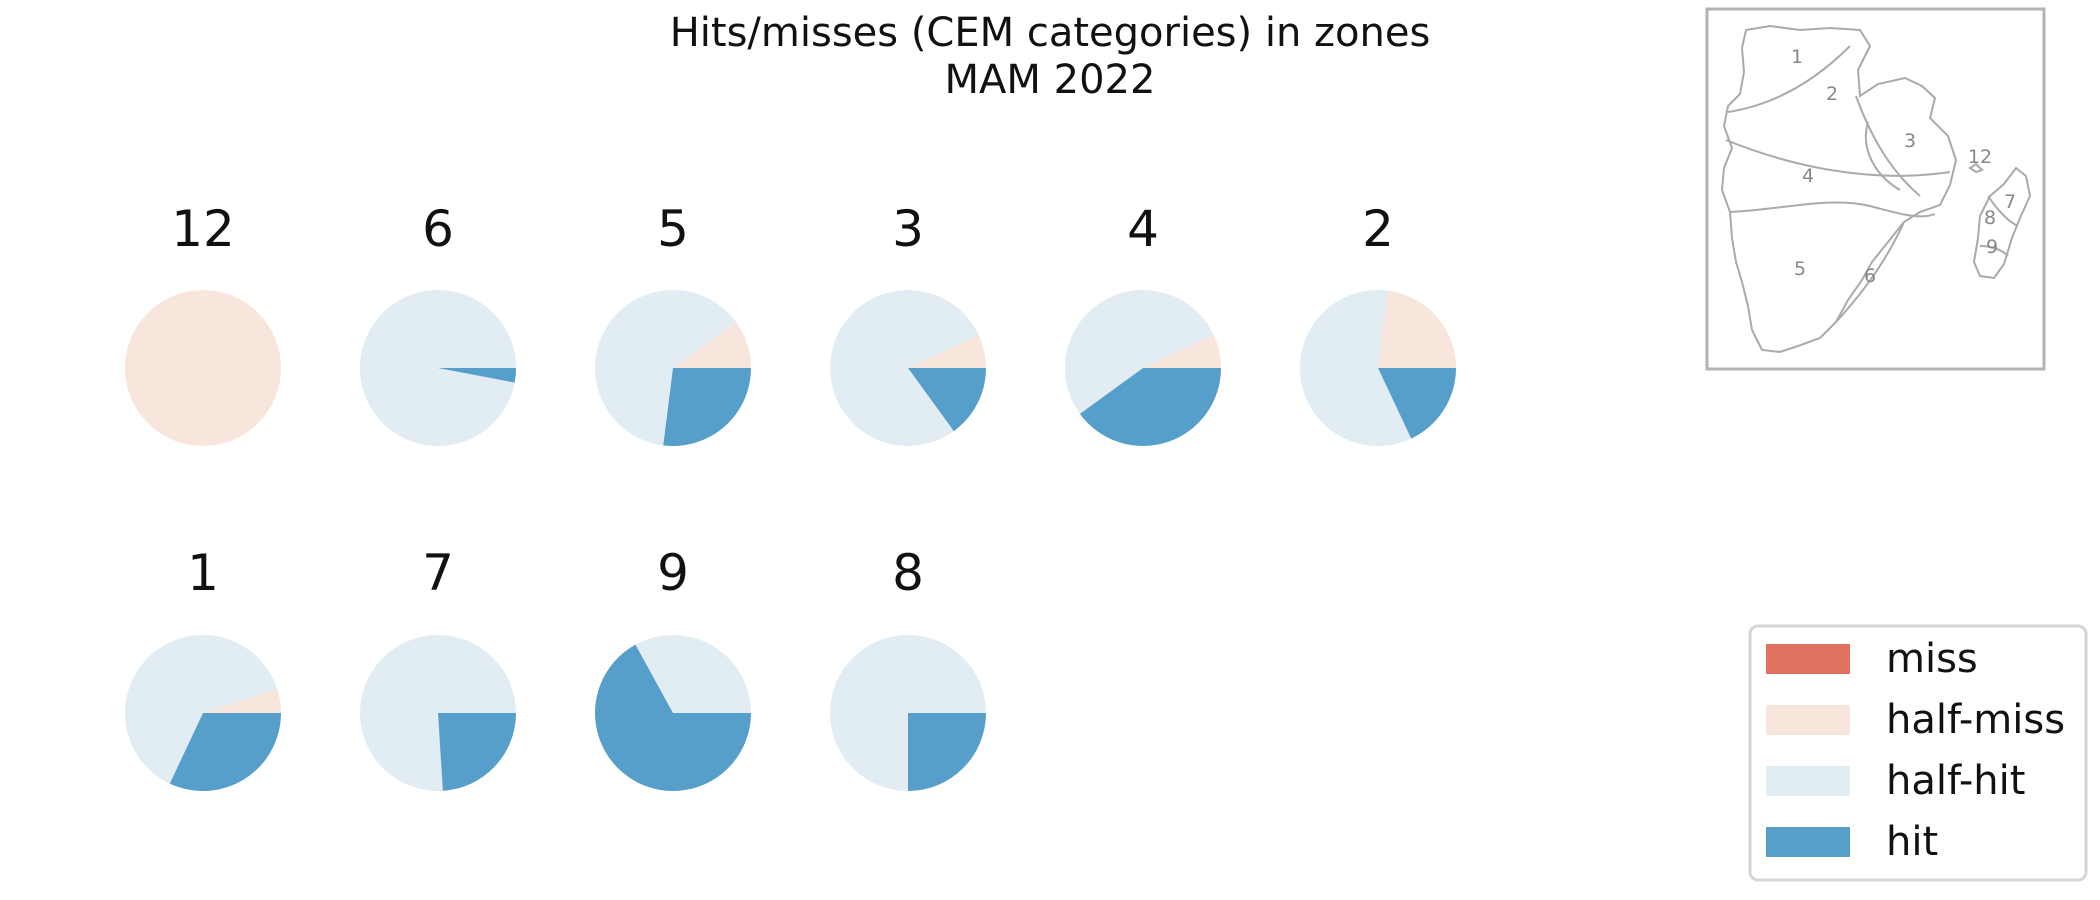  I want to click on legend-item-half-hit: half-hit, so click(1895, 781).